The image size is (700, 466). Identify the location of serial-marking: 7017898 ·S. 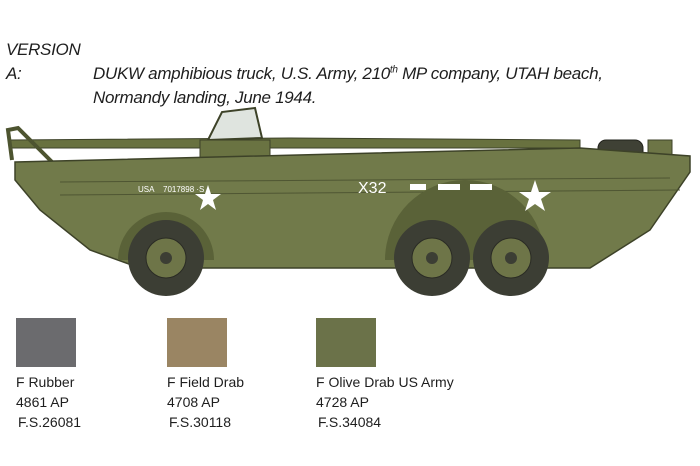
(183, 189).